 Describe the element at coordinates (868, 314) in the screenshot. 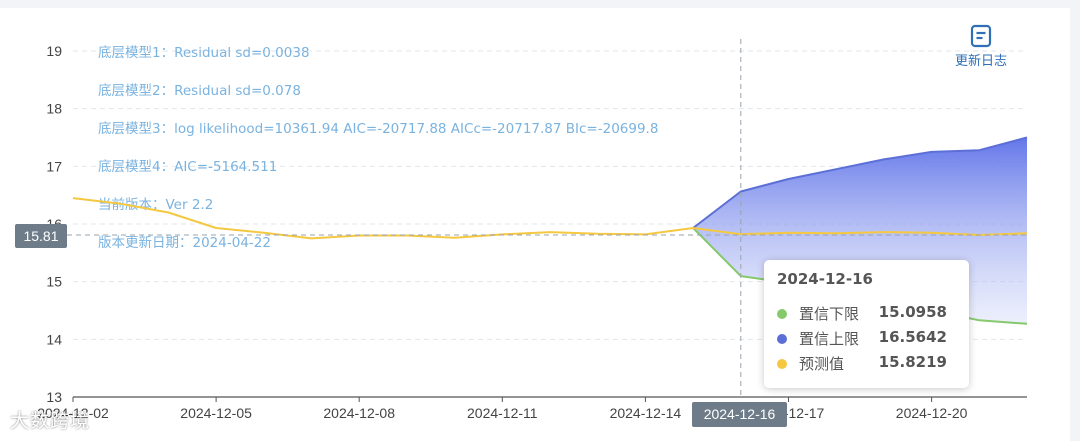

I see `tooltip-row-lower: 置信下限 15.0958` at that location.